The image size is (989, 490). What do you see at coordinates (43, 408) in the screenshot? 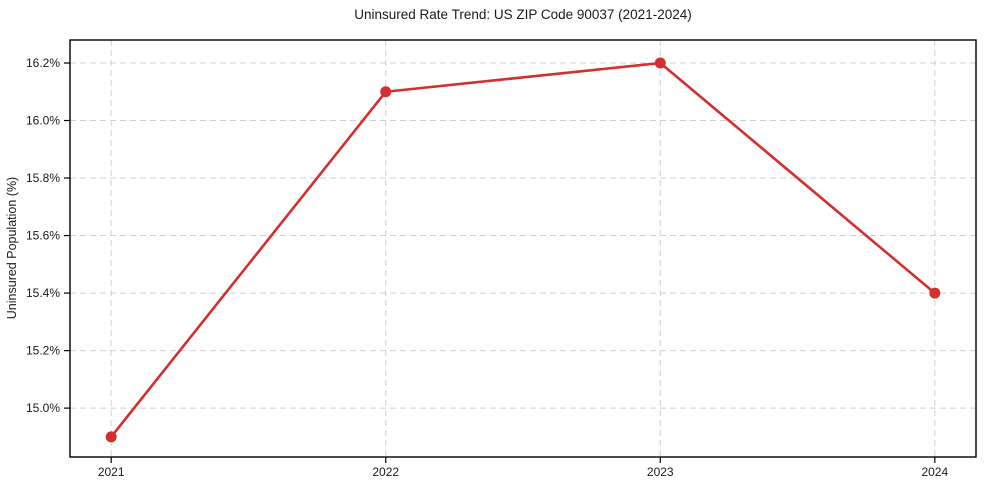
I see `y-tick-label: 15.0%` at bounding box center [43, 408].